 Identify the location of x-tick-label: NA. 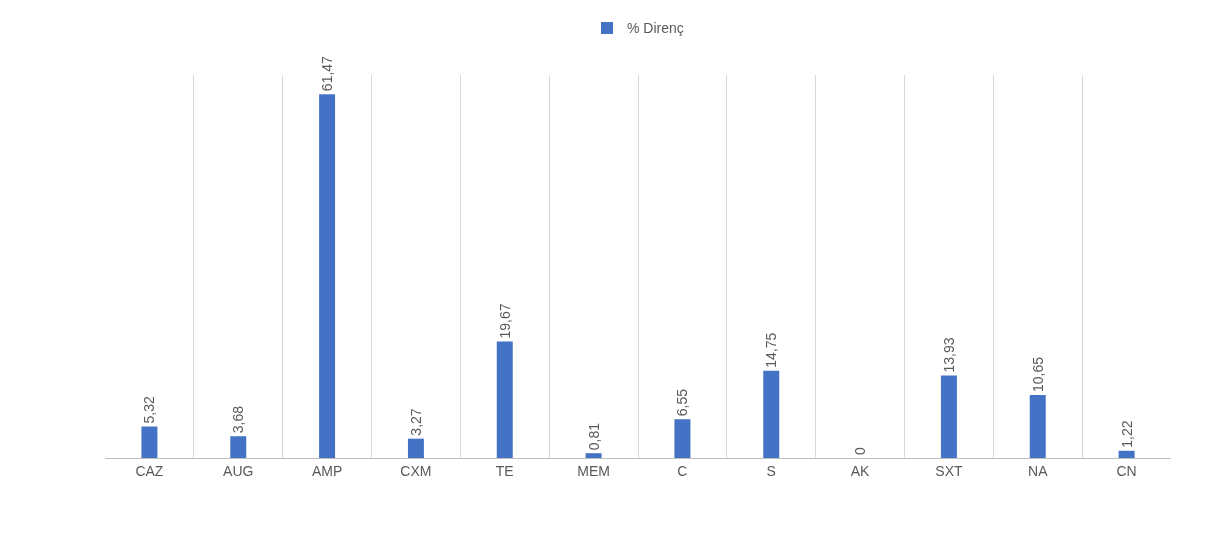
(1038, 470).